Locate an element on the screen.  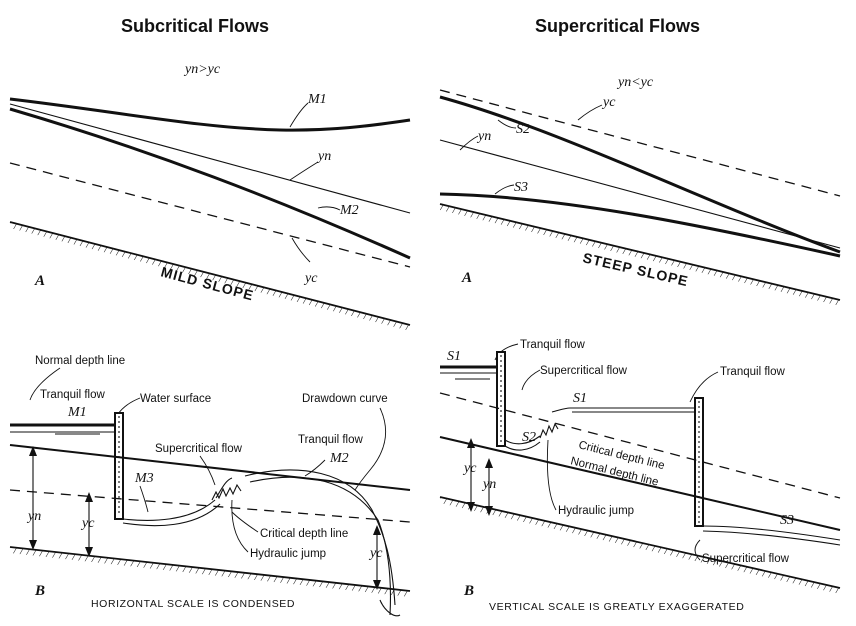
subcritical-title: Subcritical Flows is located at coordinates (195, 26).